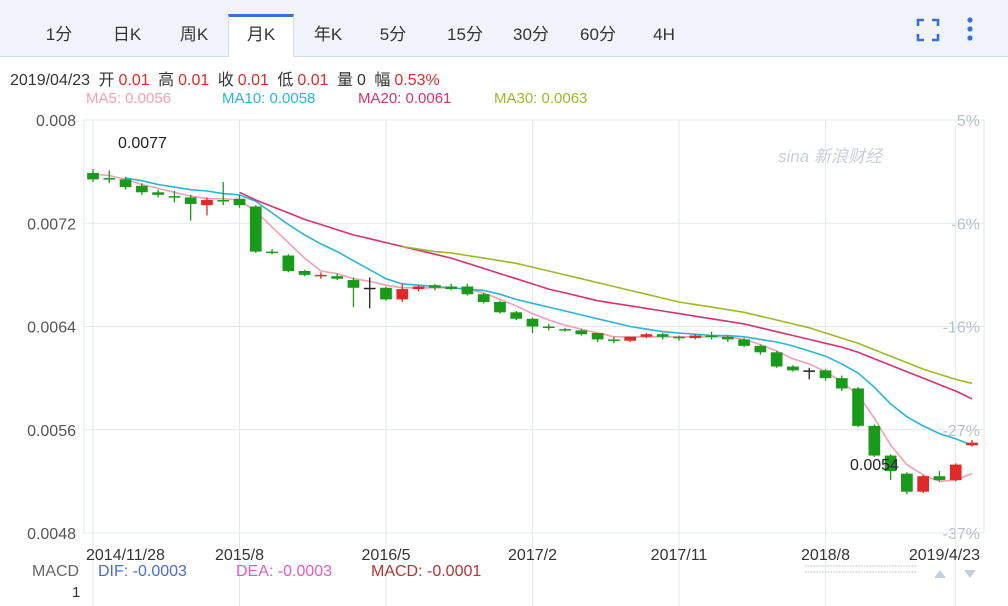 The width and height of the screenshot is (1008, 606). What do you see at coordinates (361, 80) in the screenshot?
I see `volume-value: 0` at bounding box center [361, 80].